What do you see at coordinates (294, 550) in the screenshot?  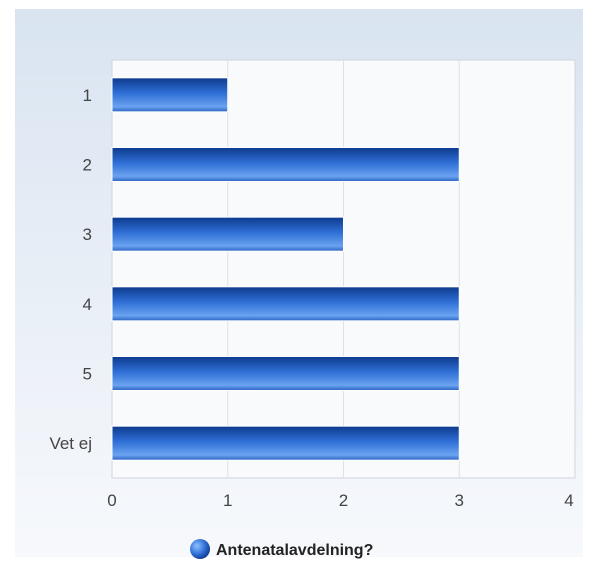 I see `legend-label: Antenatalavdelning?` at bounding box center [294, 550].